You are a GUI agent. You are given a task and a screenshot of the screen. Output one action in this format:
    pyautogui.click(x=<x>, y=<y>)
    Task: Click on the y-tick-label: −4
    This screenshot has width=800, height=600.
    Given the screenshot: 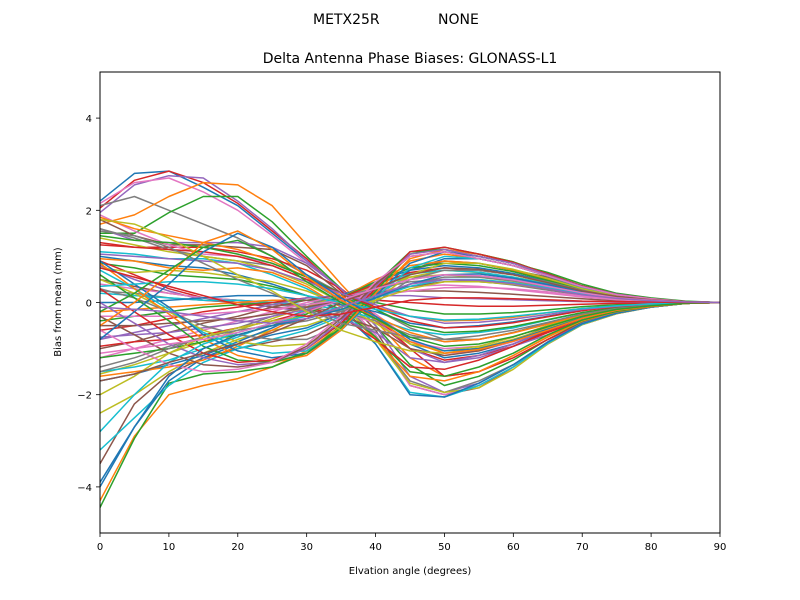 What is the action you would take?
    pyautogui.click(x=84, y=488)
    